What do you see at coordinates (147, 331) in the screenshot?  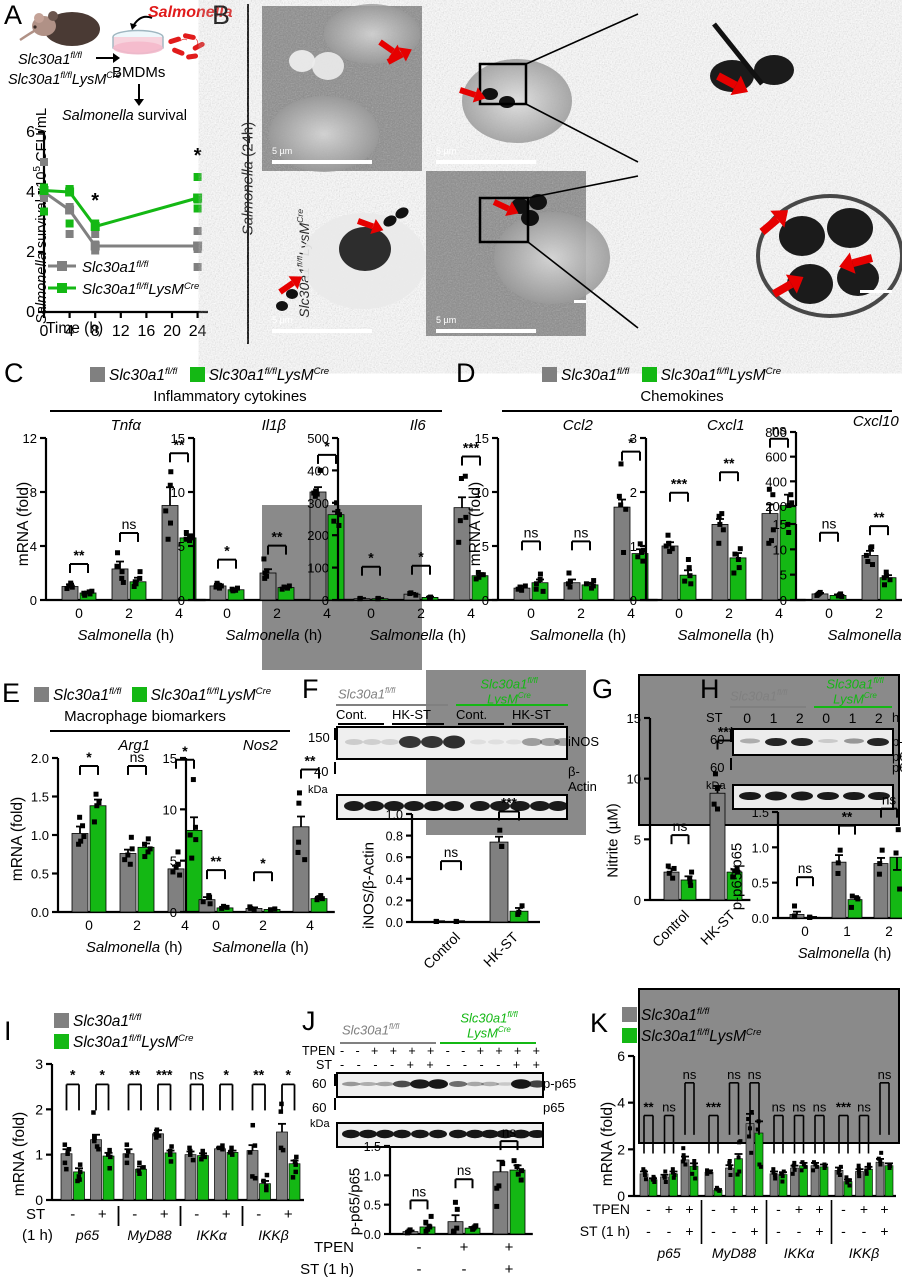 I see `svg-text: 16` at bounding box center [147, 331].